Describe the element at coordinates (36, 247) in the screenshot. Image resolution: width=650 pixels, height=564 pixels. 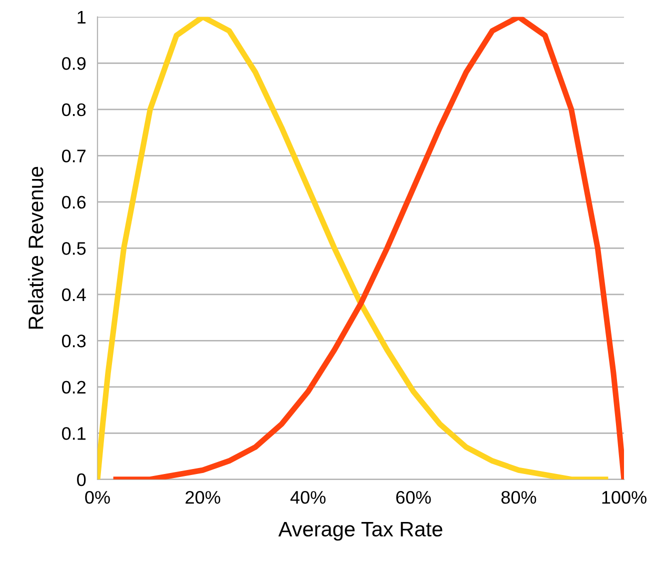
I see `y-axis-title: Relative Revenue` at that location.